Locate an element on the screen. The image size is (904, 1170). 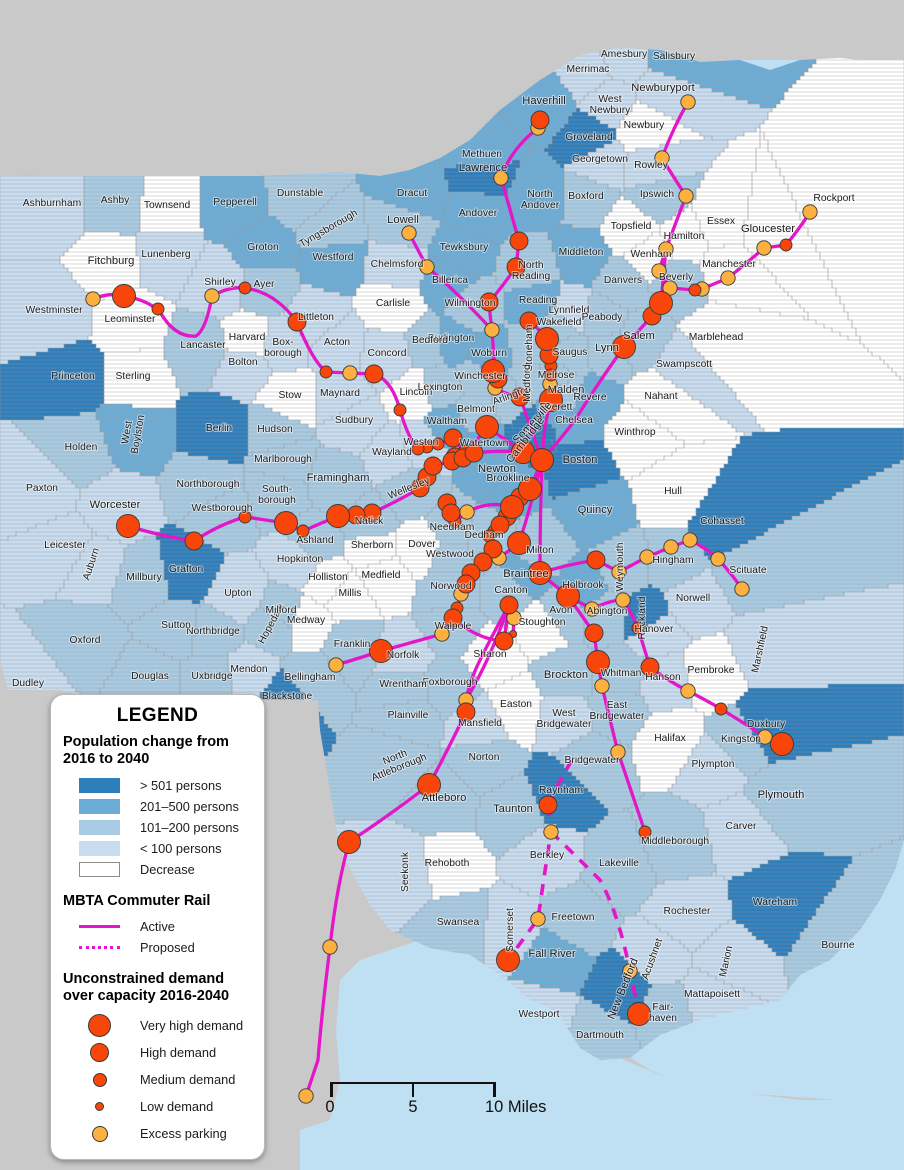
station-symbol-parking: Anderson RTC is located at coordinates (492, 330).